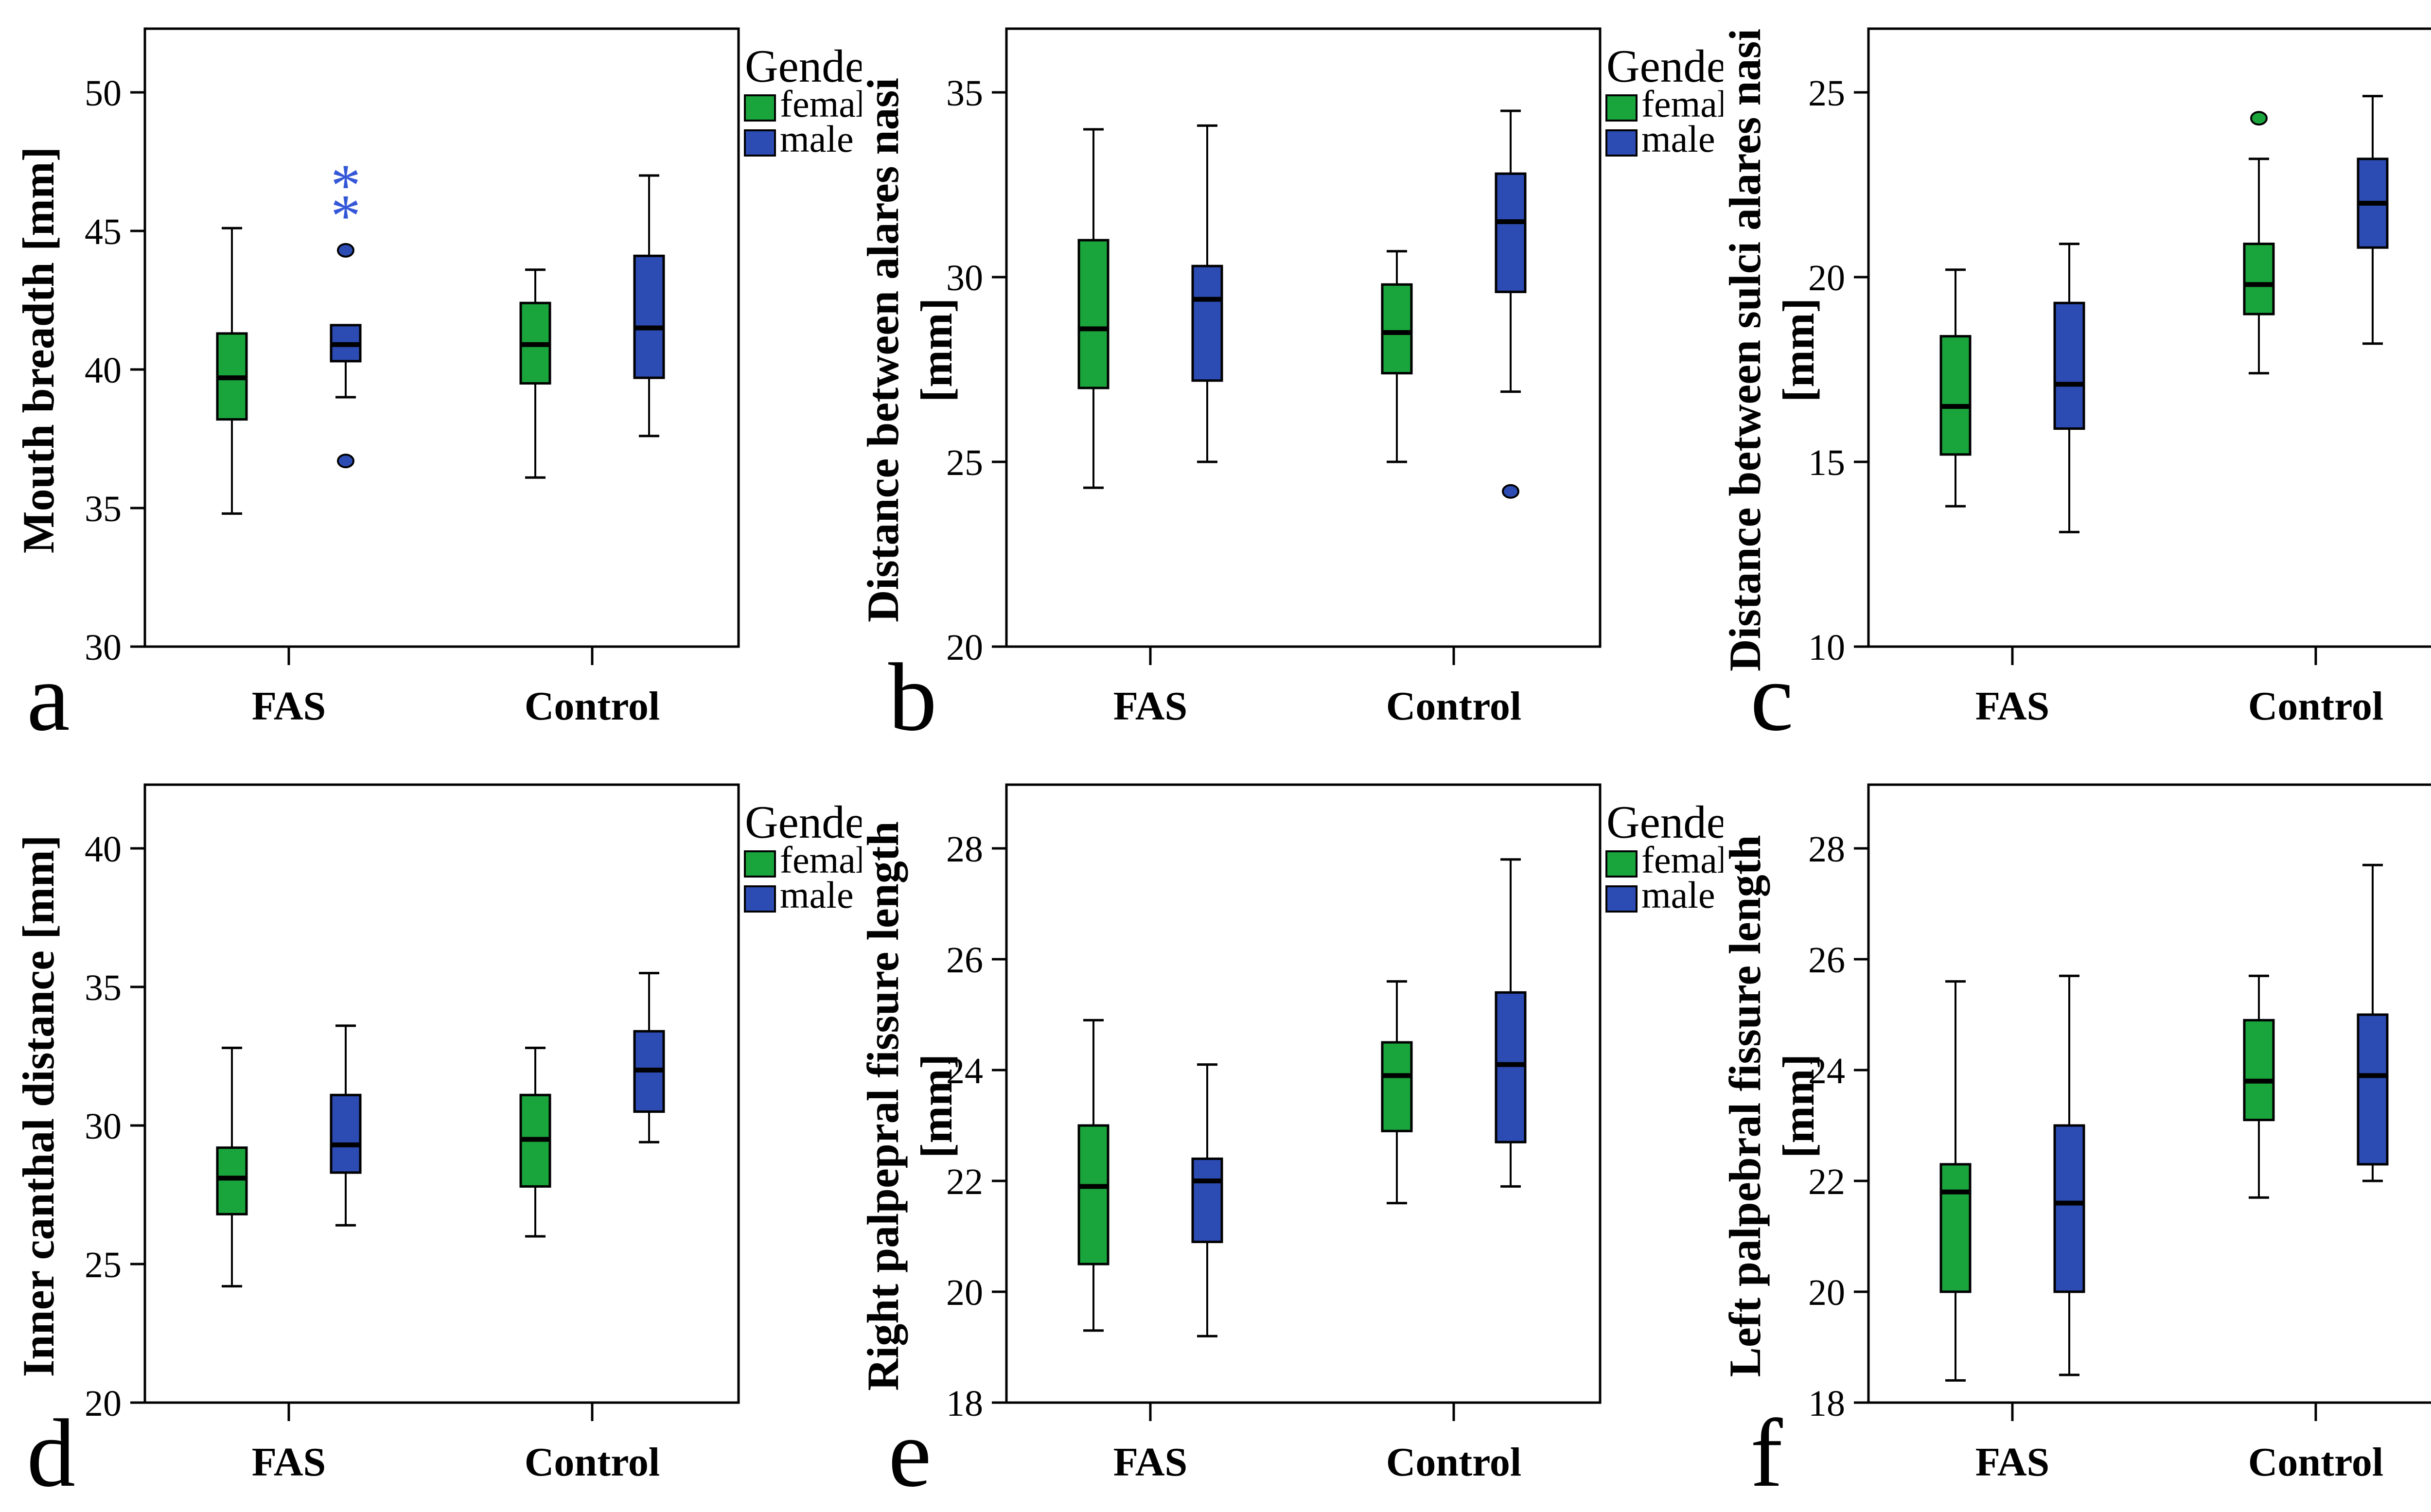  What do you see at coordinates (1747, 350) in the screenshot?
I see `y-axis-label: Distance between sulci alares nasi` at bounding box center [1747, 350].